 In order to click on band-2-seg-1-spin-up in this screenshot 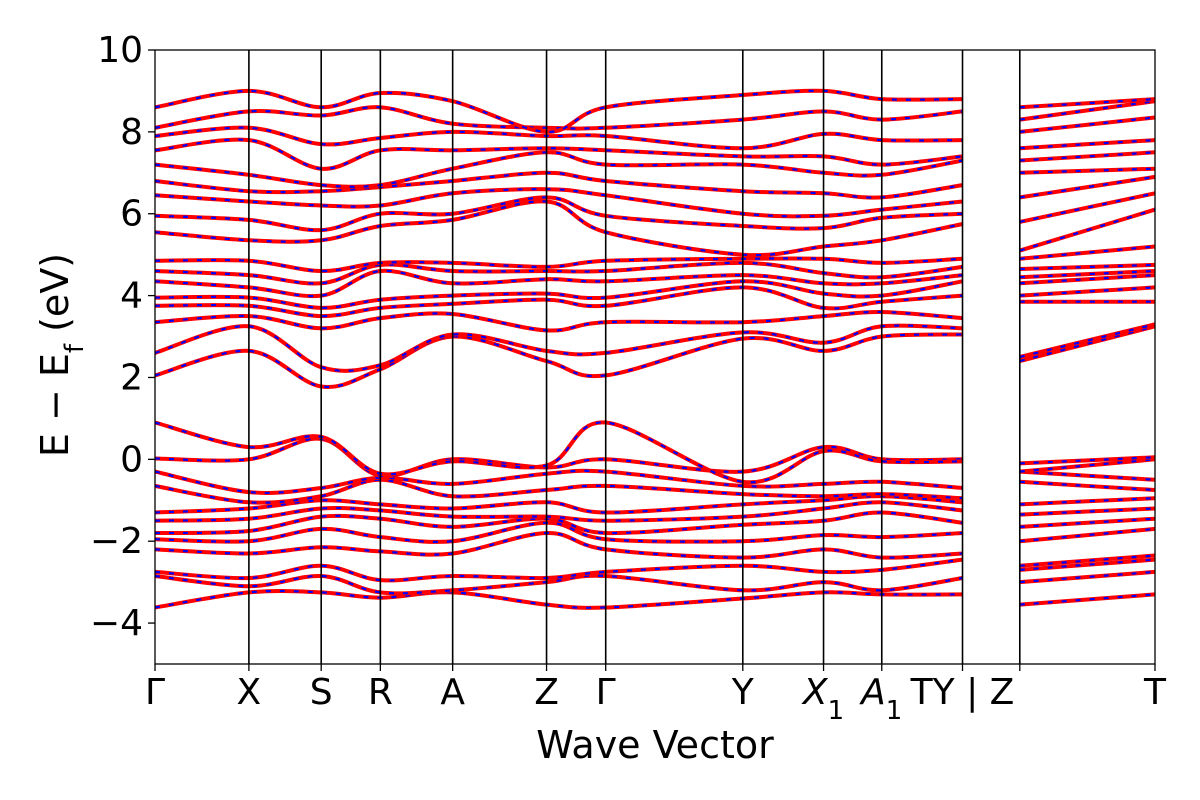, I will do `click(1087, 564)`.